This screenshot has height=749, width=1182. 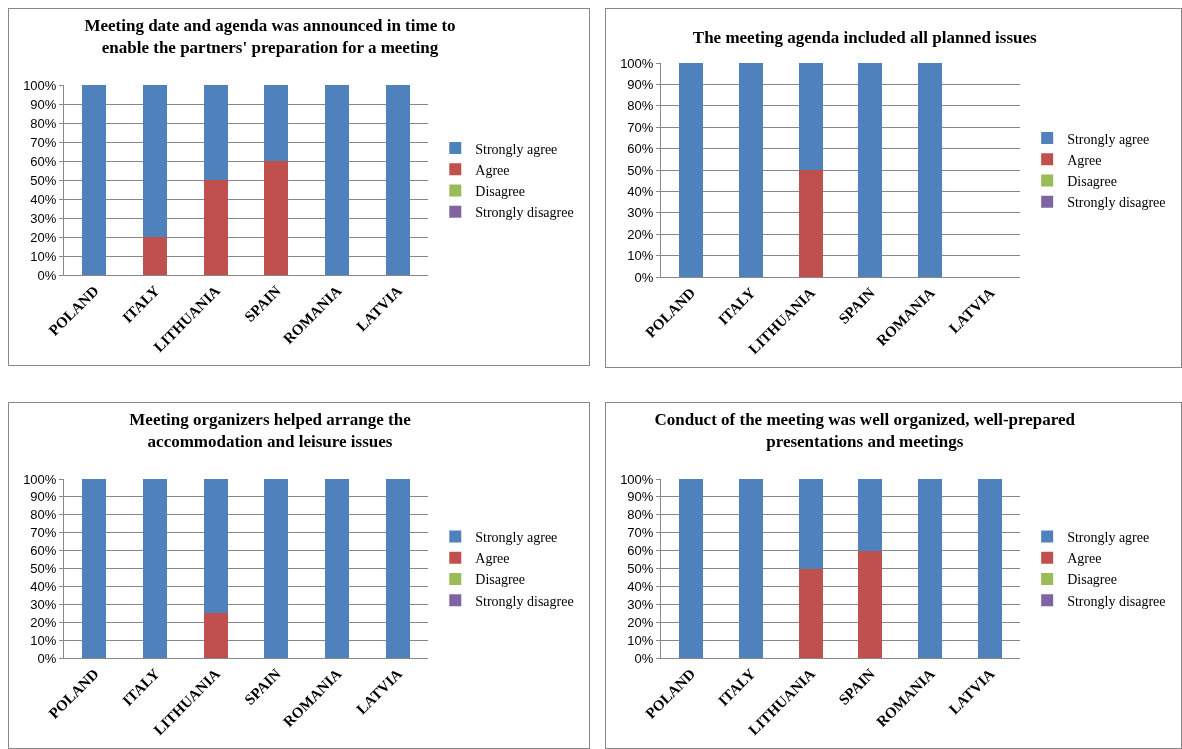 I want to click on chart-title: Conduct of the meeting was well organized, well-prepared presentations and meetings, so click(x=865, y=431).